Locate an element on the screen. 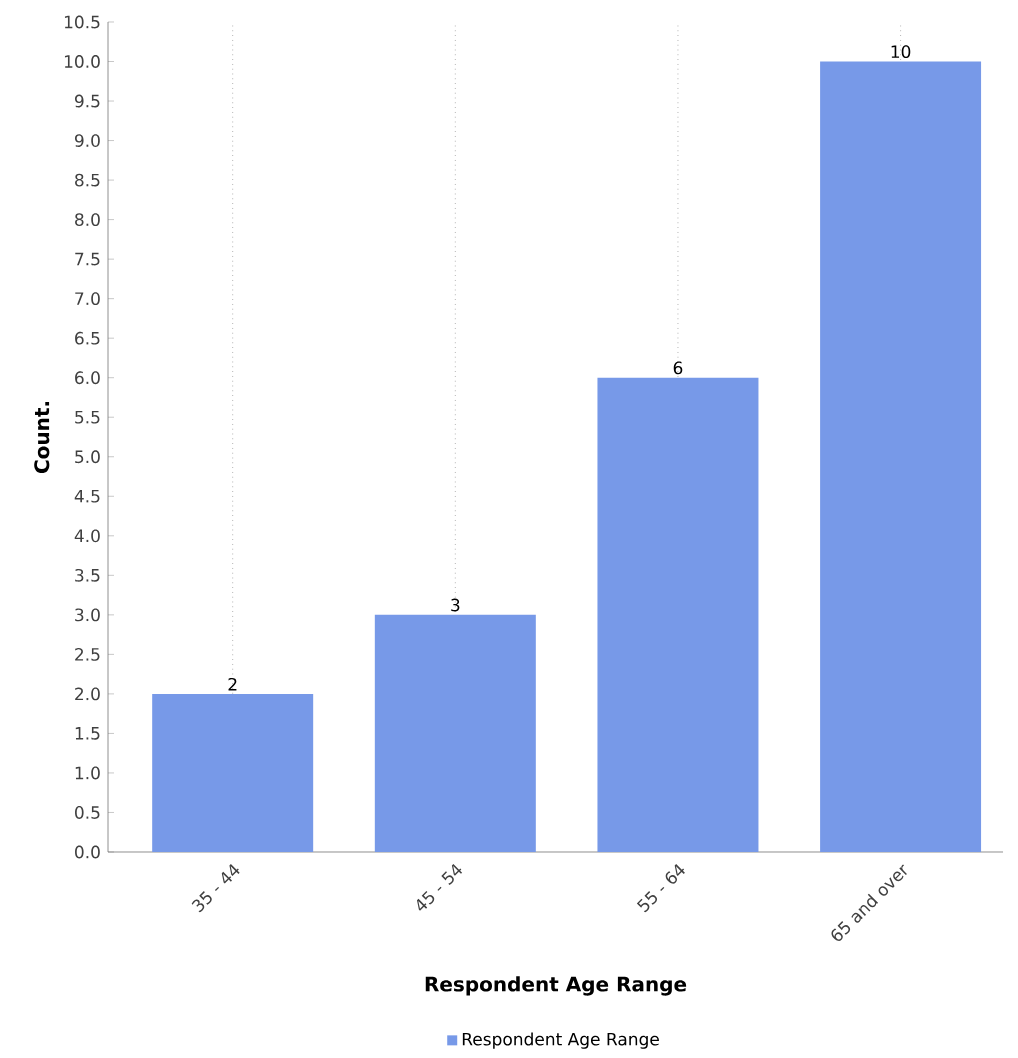 The image size is (1018, 1058). y-tick-label: 3.0 is located at coordinates (87, 615).